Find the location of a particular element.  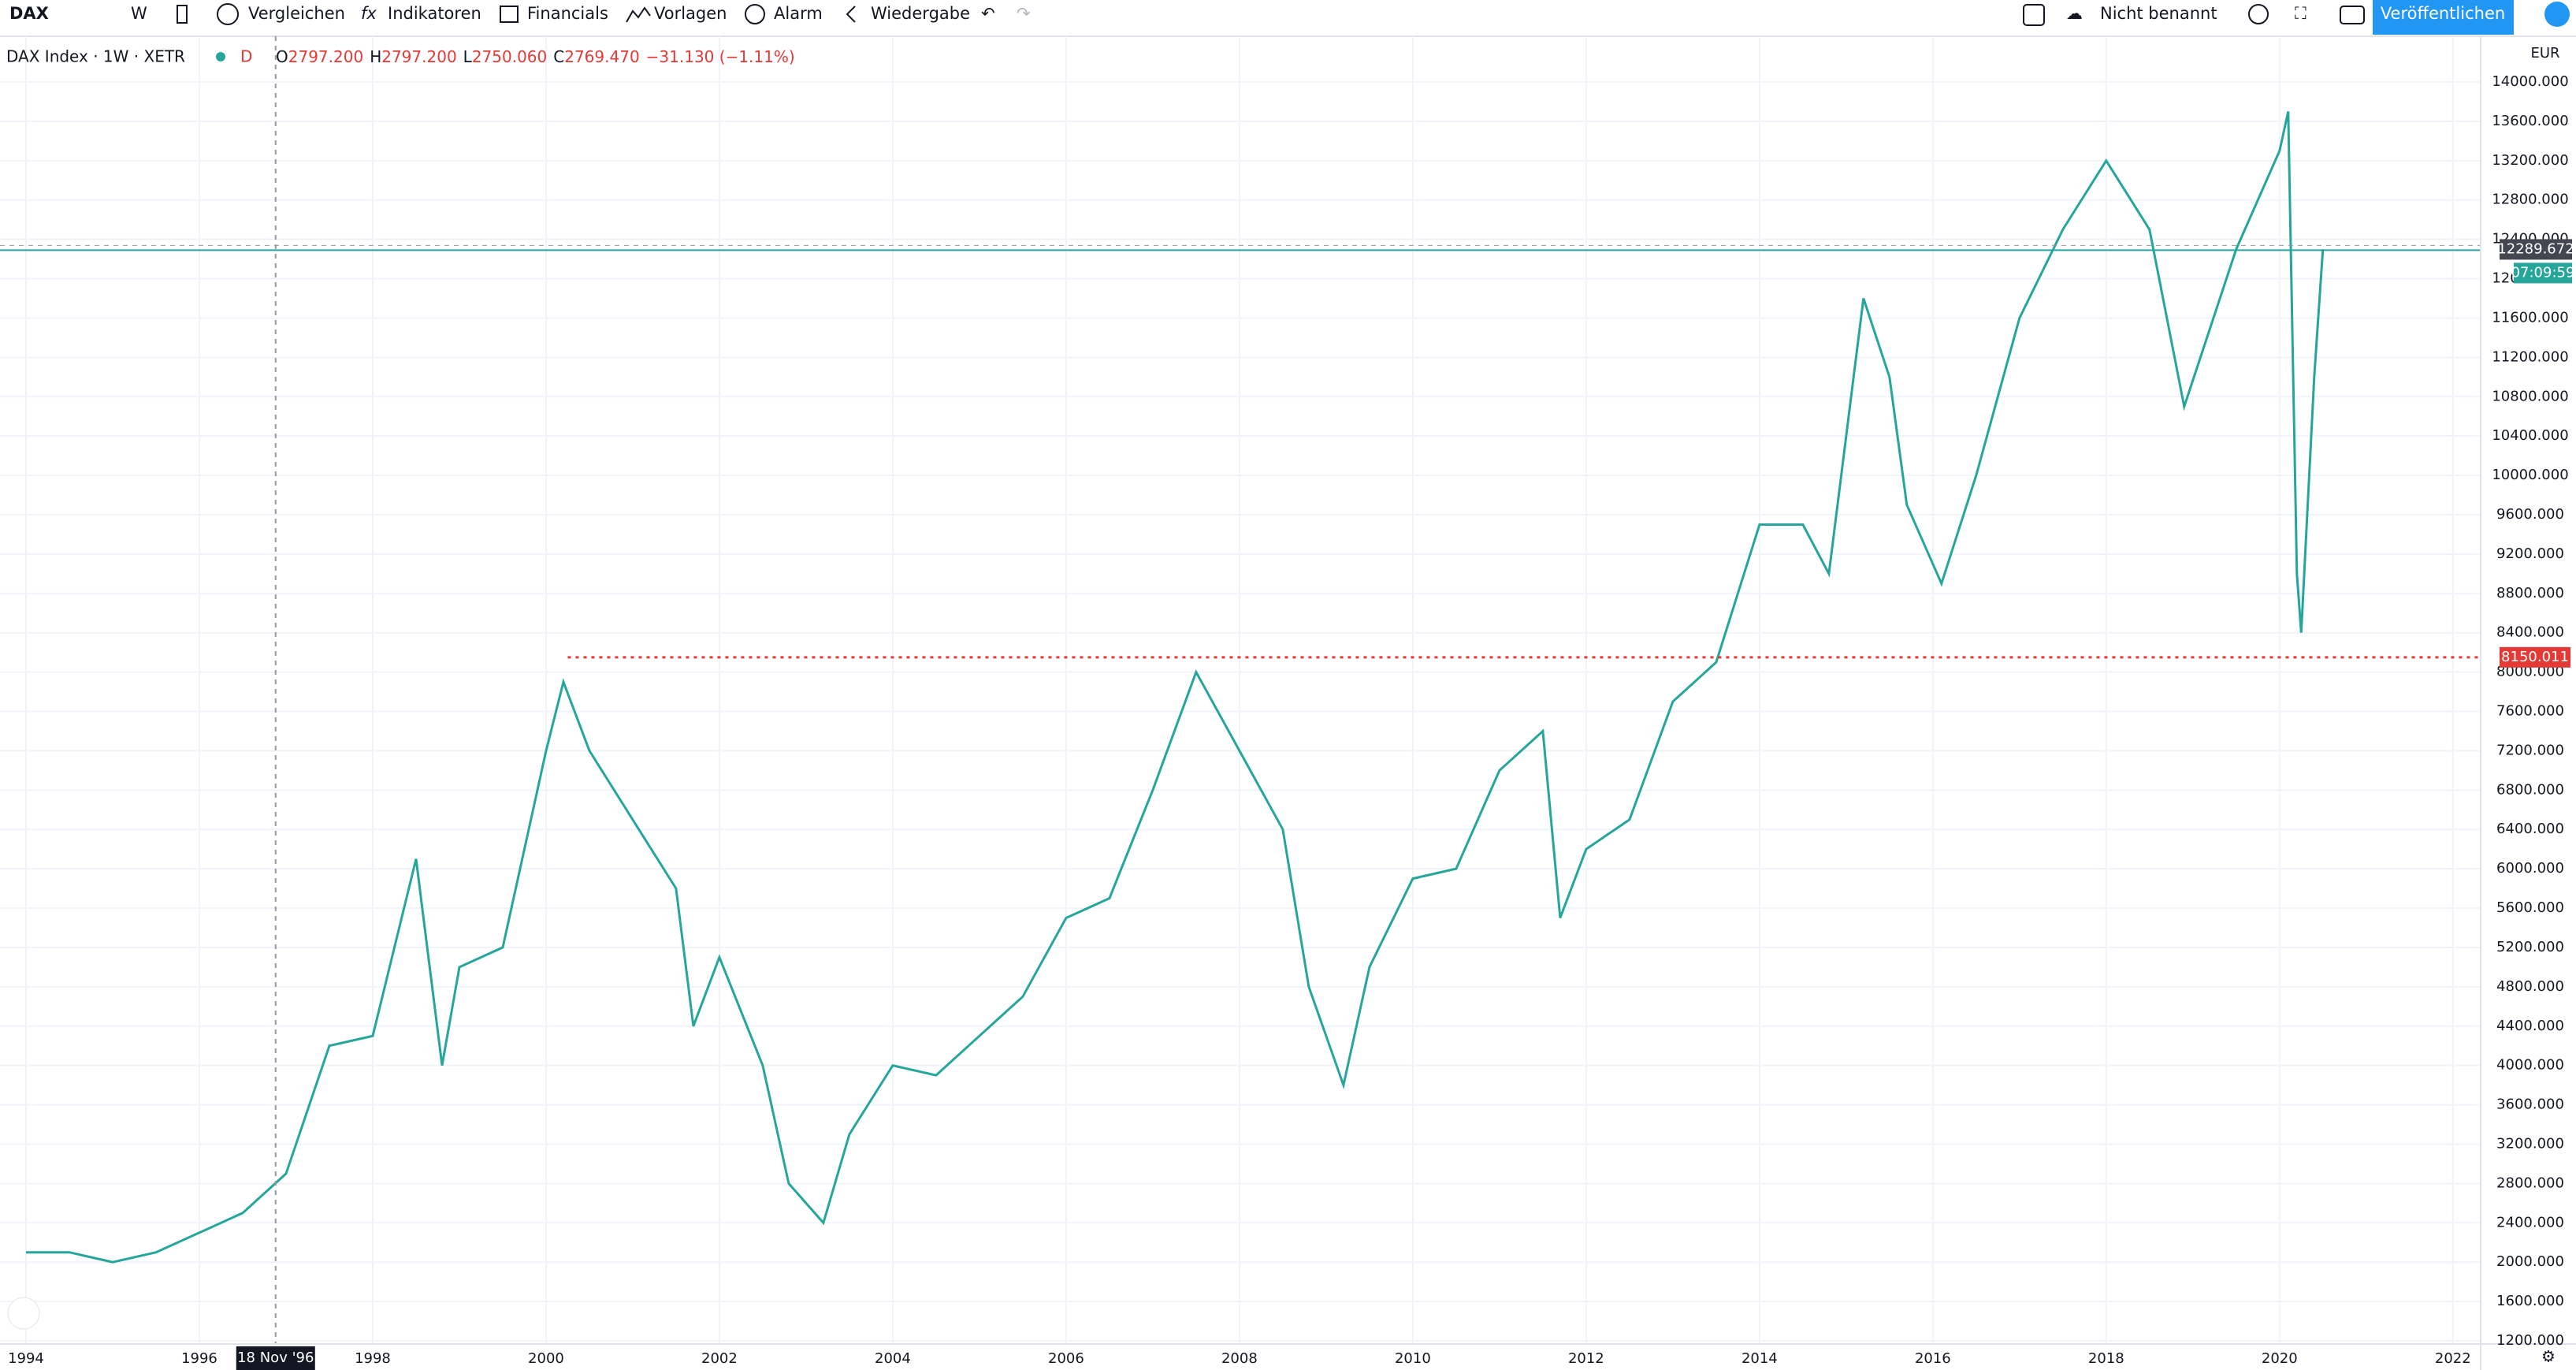

y-tick-label: 9600.000 is located at coordinates (2530, 514).